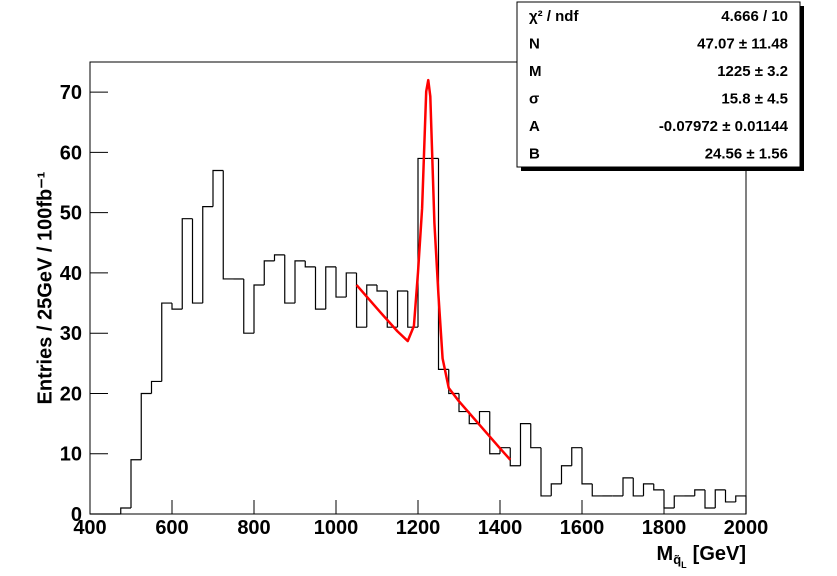 The width and height of the screenshot is (837, 576). Describe the element at coordinates (71, 214) in the screenshot. I see `y-tick-label: 50` at that location.